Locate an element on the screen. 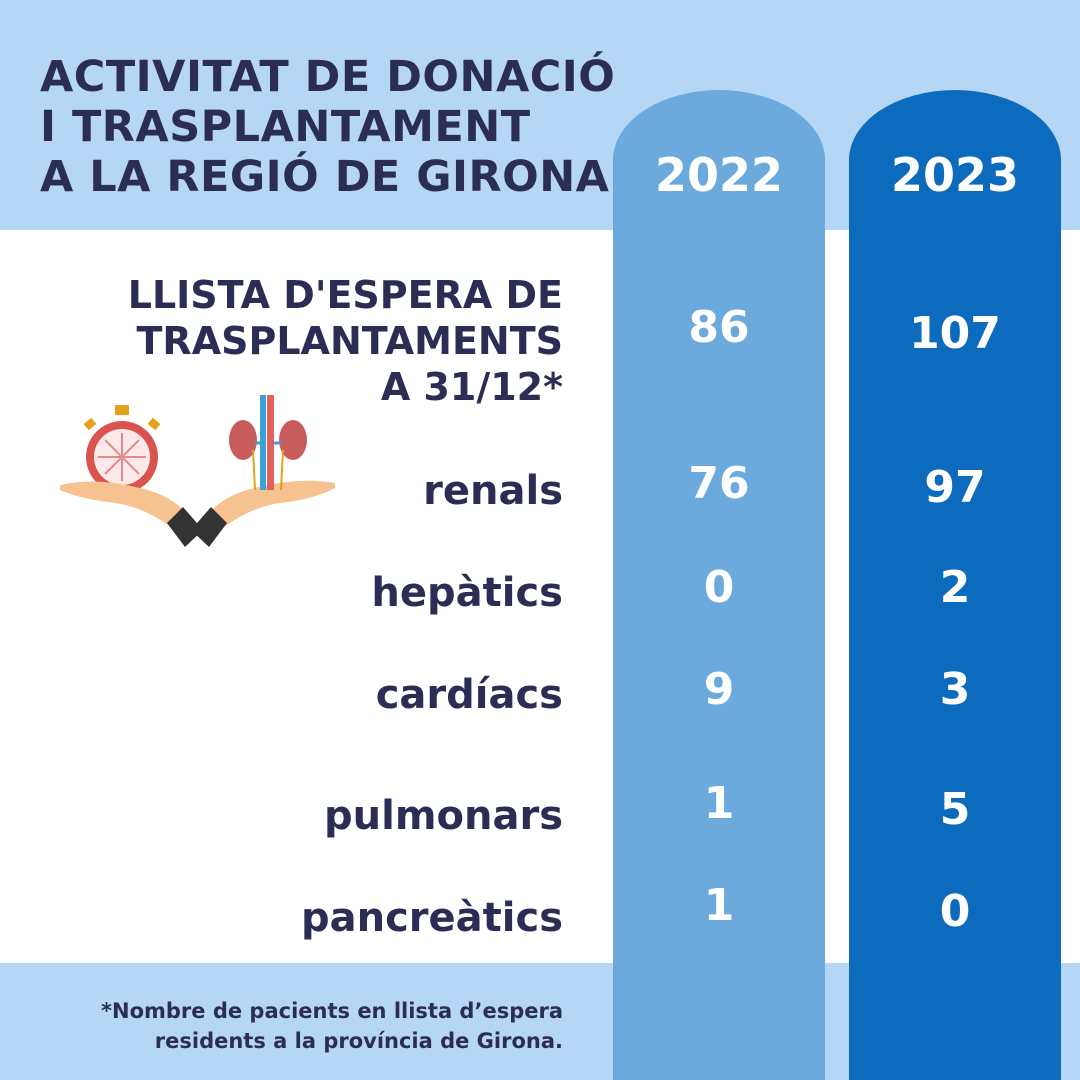  value-pulmonars-2023: 5 is located at coordinates (955, 809).